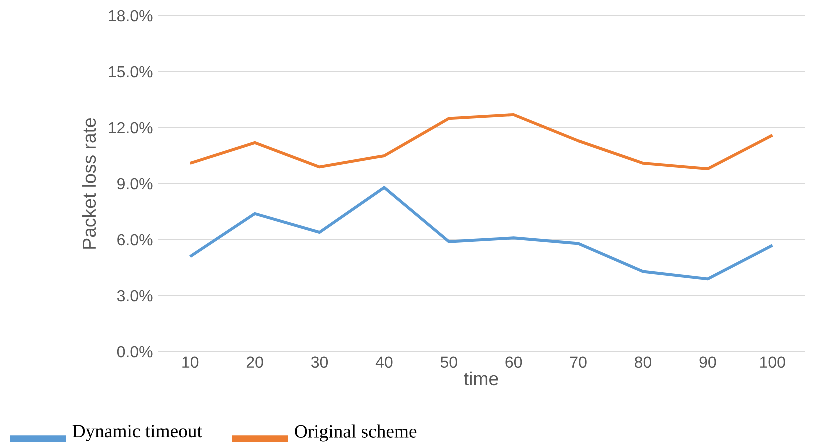 Image resolution: width=817 pixels, height=443 pixels. What do you see at coordinates (449, 362) in the screenshot?
I see `x-tick-label: 50` at bounding box center [449, 362].